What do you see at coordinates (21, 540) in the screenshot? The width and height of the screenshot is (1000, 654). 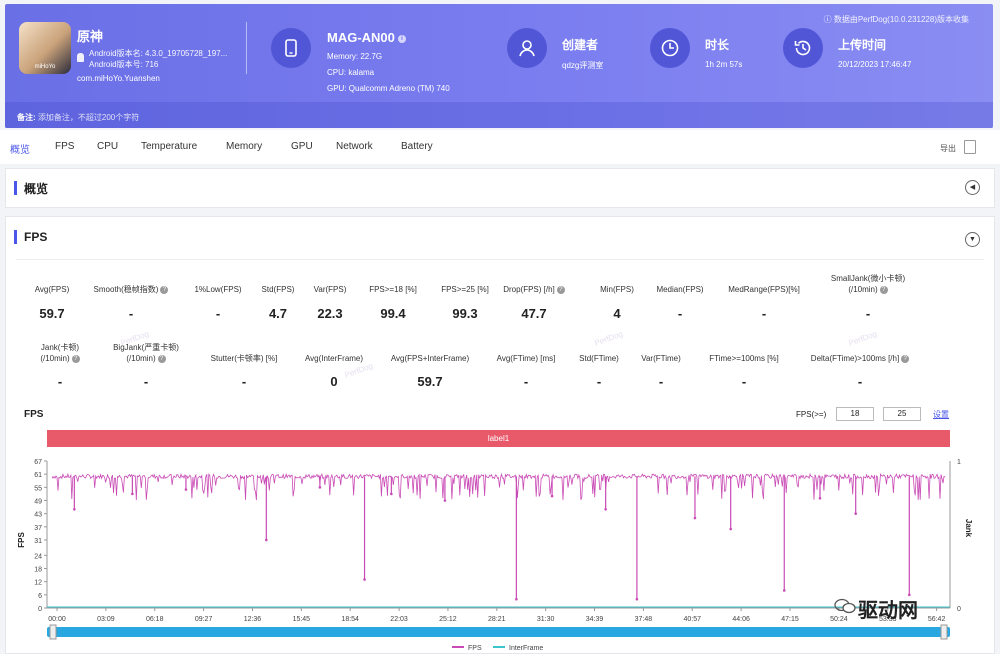 I see `y-axis-label: FPS` at bounding box center [21, 540].